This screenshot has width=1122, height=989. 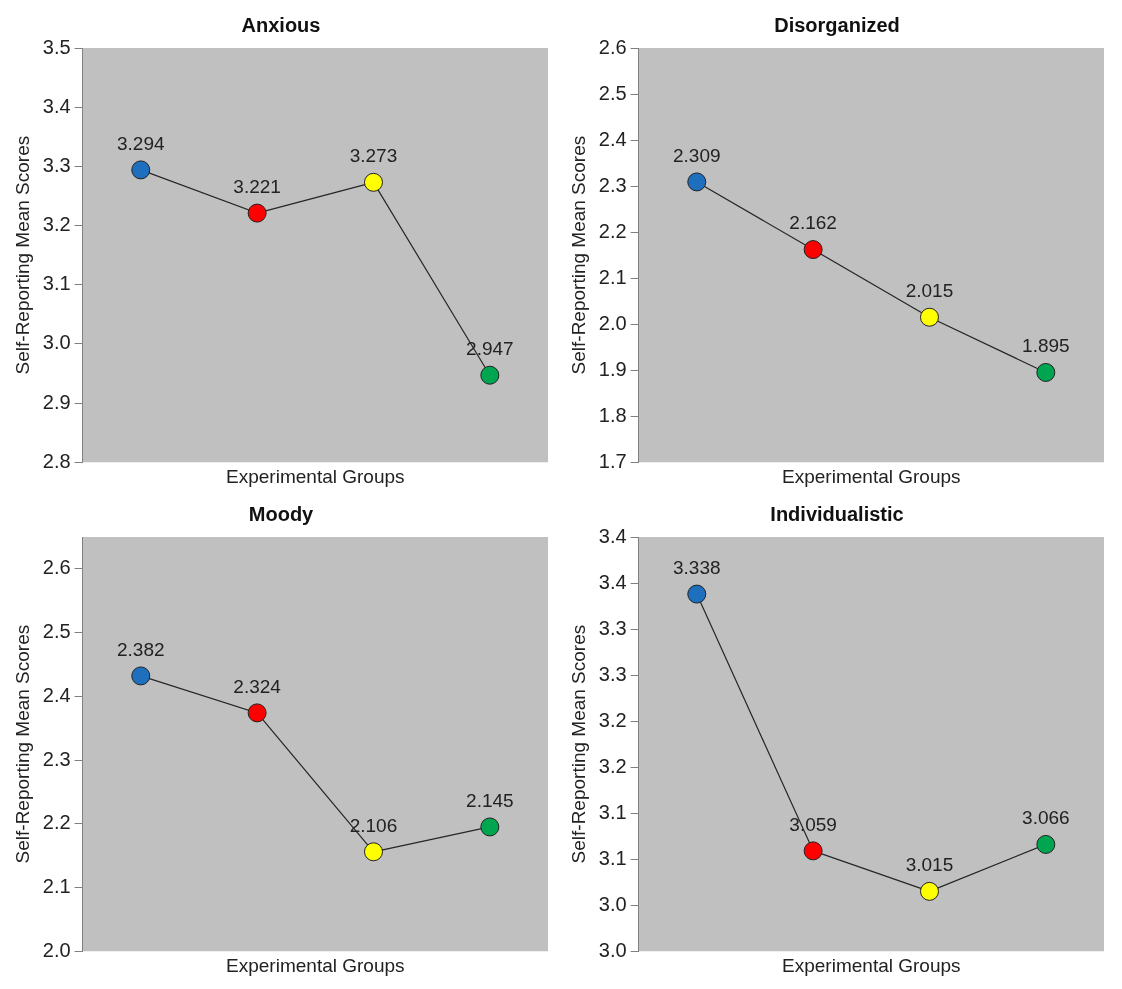 I want to click on data-label: 1.895, so click(x=1046, y=346).